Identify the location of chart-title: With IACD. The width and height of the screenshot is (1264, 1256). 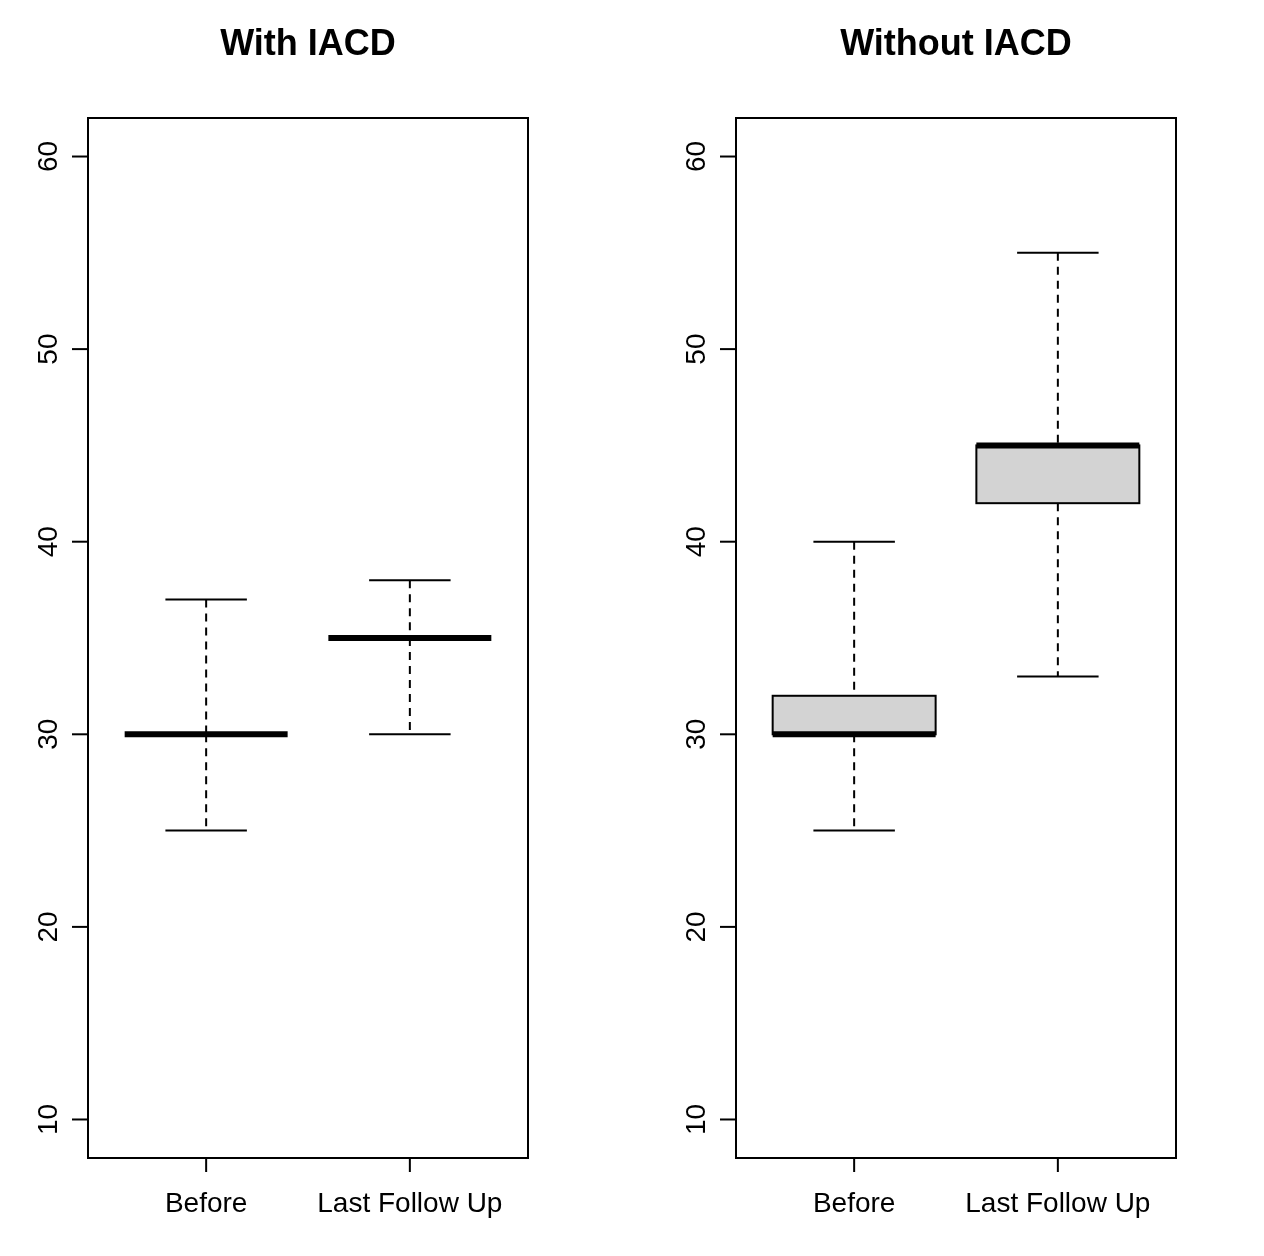
(308, 43).